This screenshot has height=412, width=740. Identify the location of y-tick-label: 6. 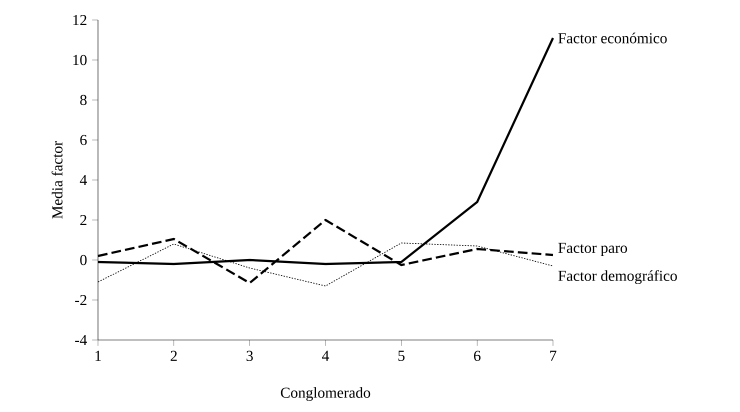
(83, 140).